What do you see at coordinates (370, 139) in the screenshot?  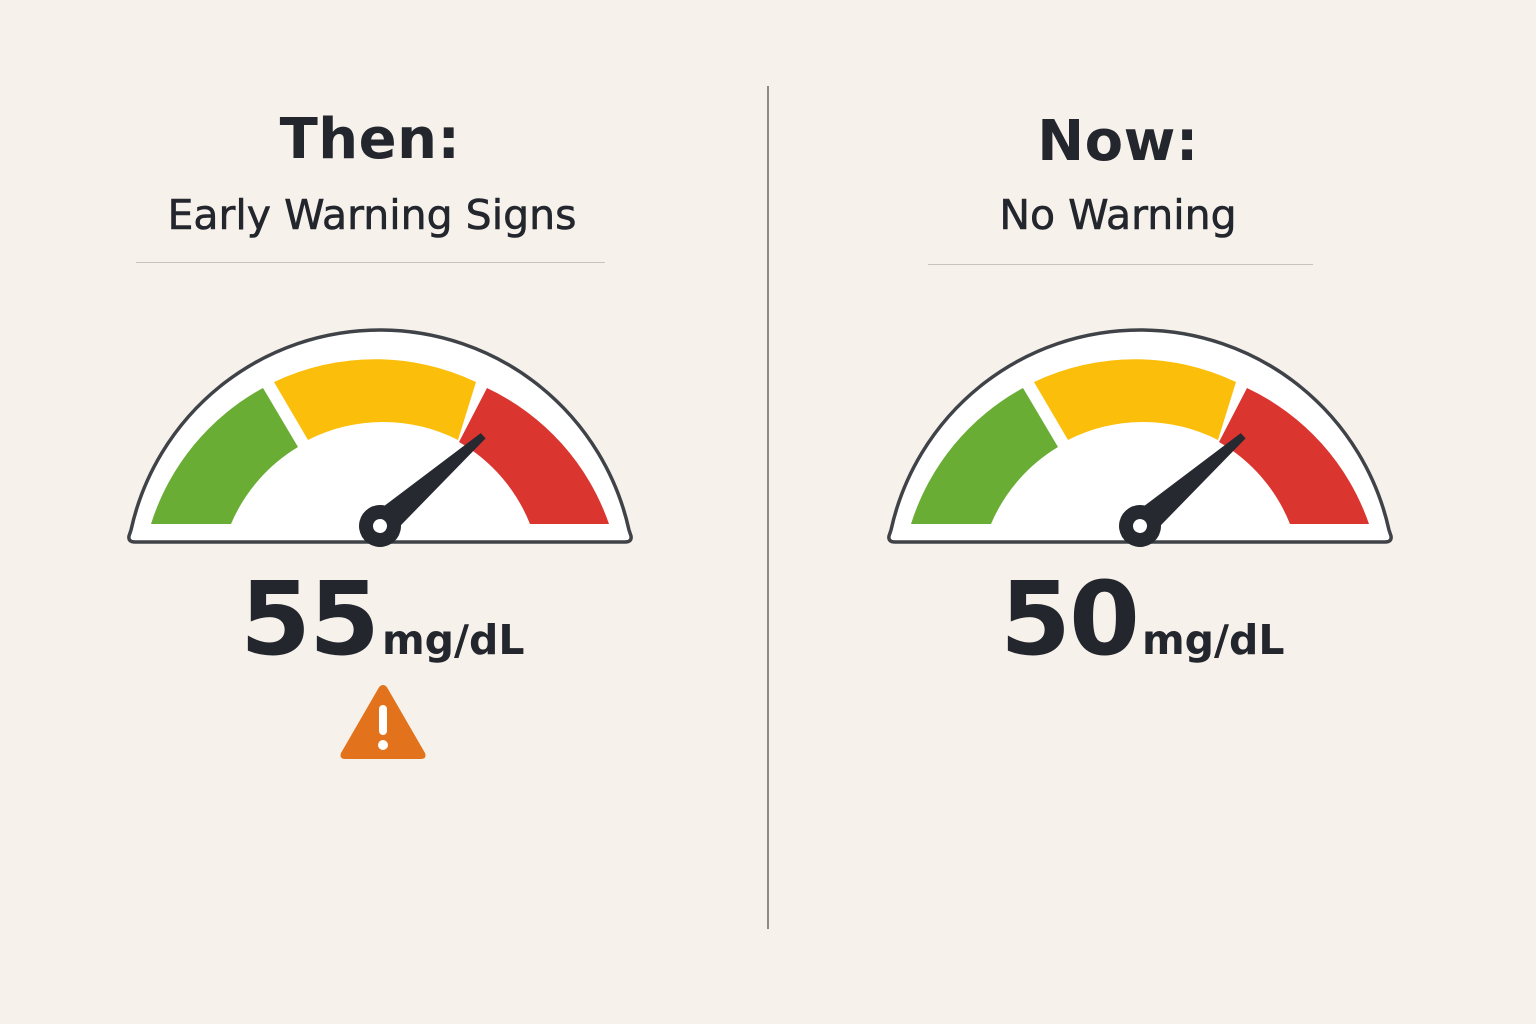 I see `then-title: Then:` at bounding box center [370, 139].